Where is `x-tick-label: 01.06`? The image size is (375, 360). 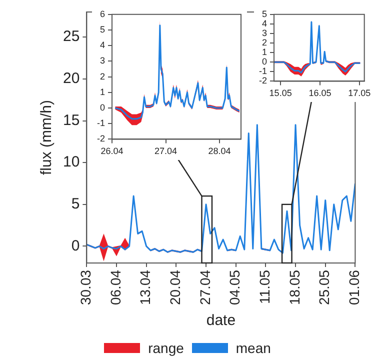
x-tick-label: 01.06 is located at coordinates (354, 288).